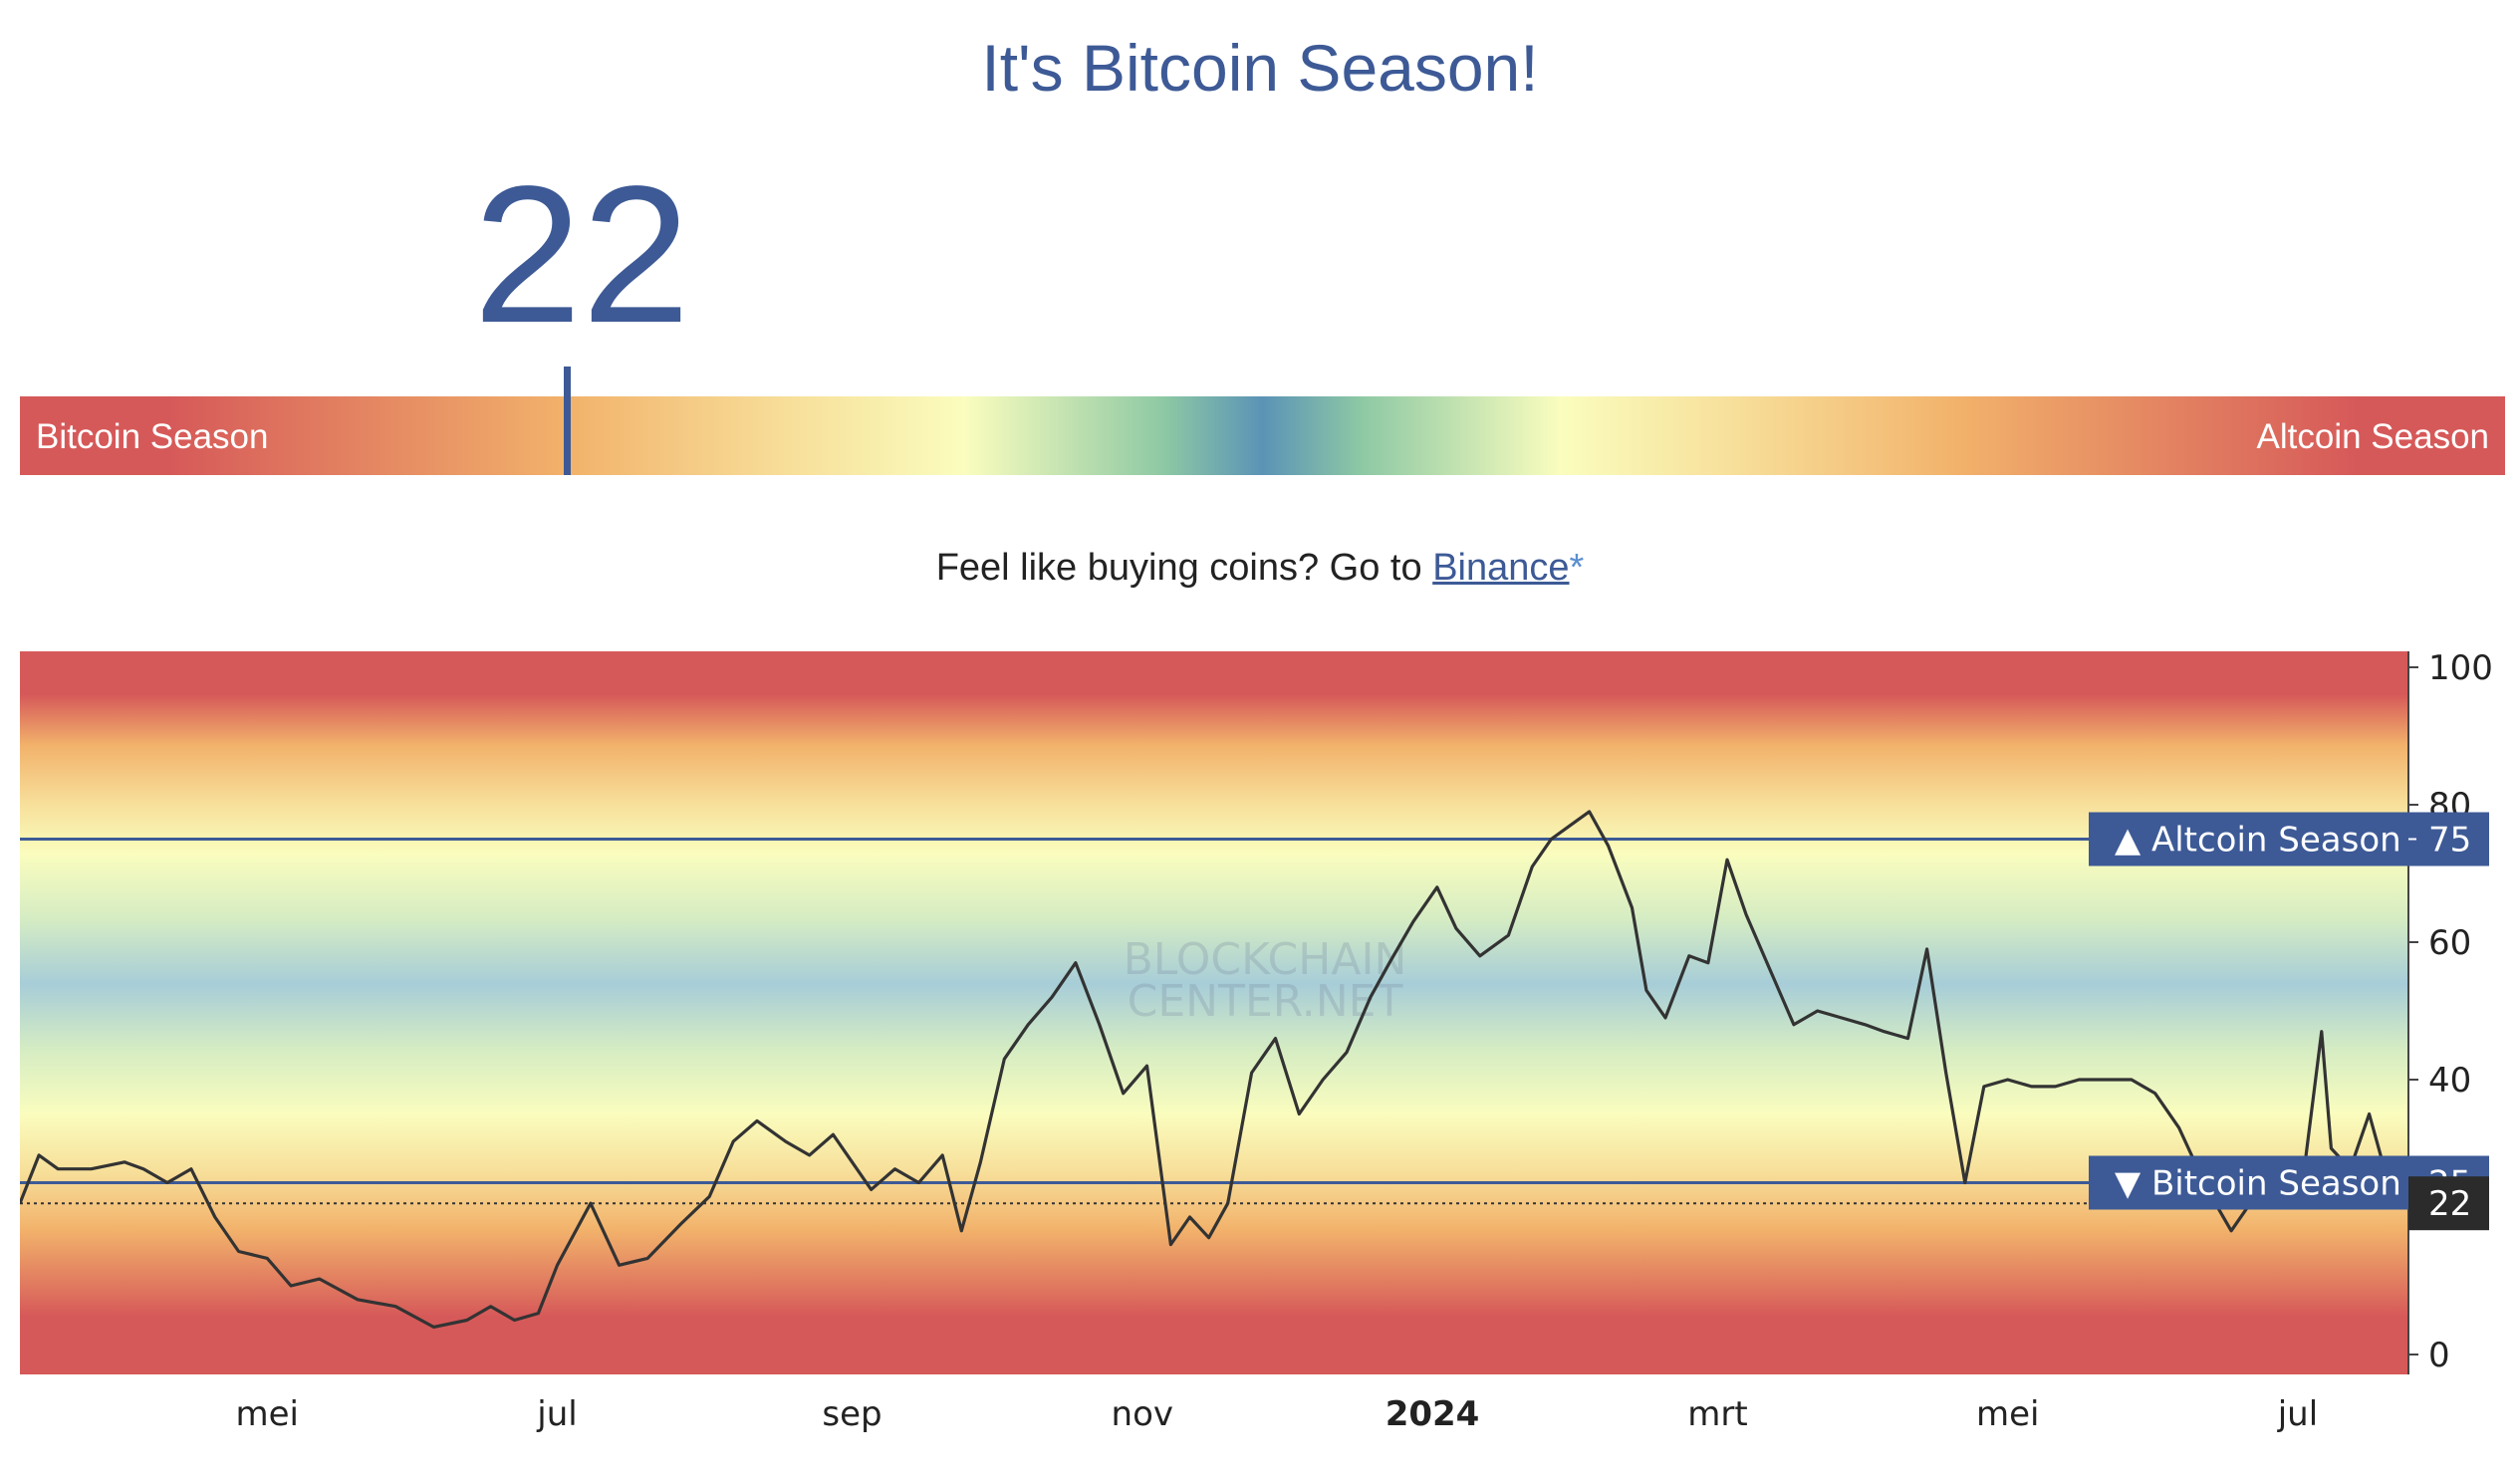 Image resolution: width=2520 pixels, height=1480 pixels. Describe the element at coordinates (1262, 436) in the screenshot. I see `season-gauge-bar: Bitcoin Season Altcoin Season` at that location.